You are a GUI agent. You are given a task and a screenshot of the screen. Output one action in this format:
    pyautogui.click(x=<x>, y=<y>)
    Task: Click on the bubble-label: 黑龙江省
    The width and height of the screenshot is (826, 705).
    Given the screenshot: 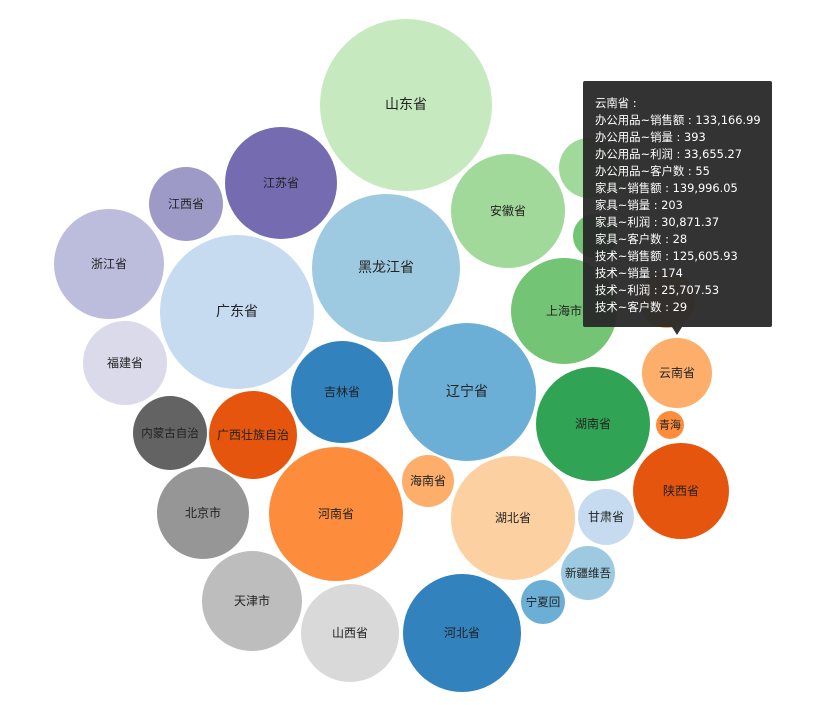 What is the action you would take?
    pyautogui.click(x=386, y=268)
    